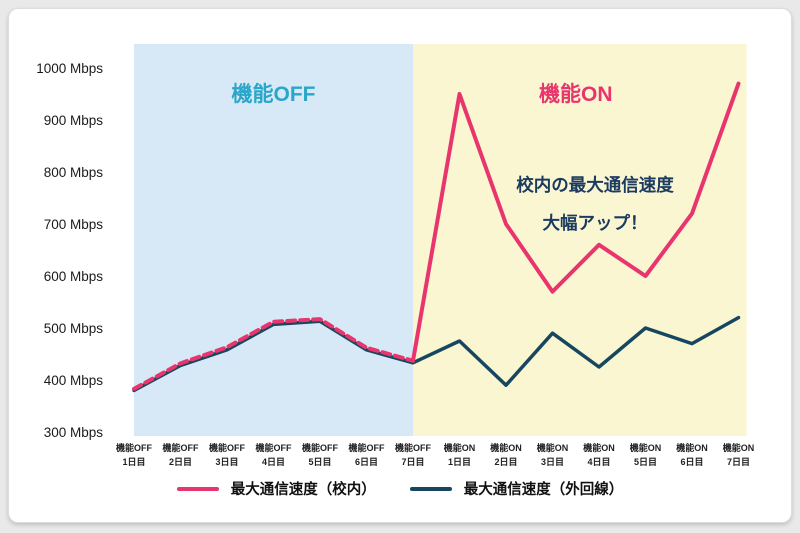 The height and width of the screenshot is (533, 800). What do you see at coordinates (436, 354) in the screenshot?
I see `line-external` at bounding box center [436, 354].